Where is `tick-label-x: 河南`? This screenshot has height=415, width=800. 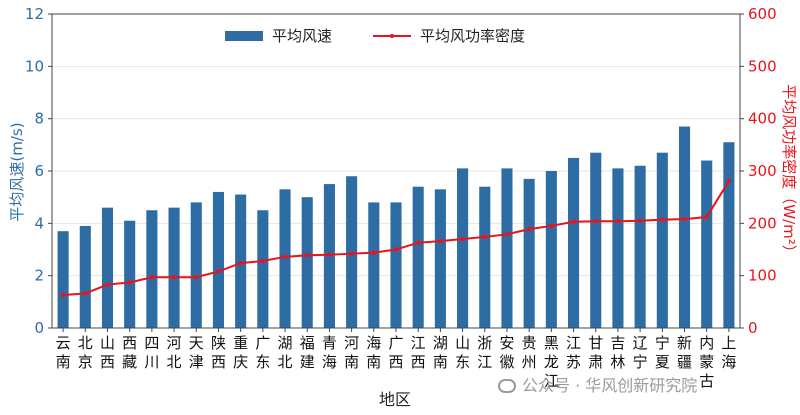 tick-label-x: 河南 is located at coordinates (351, 352).